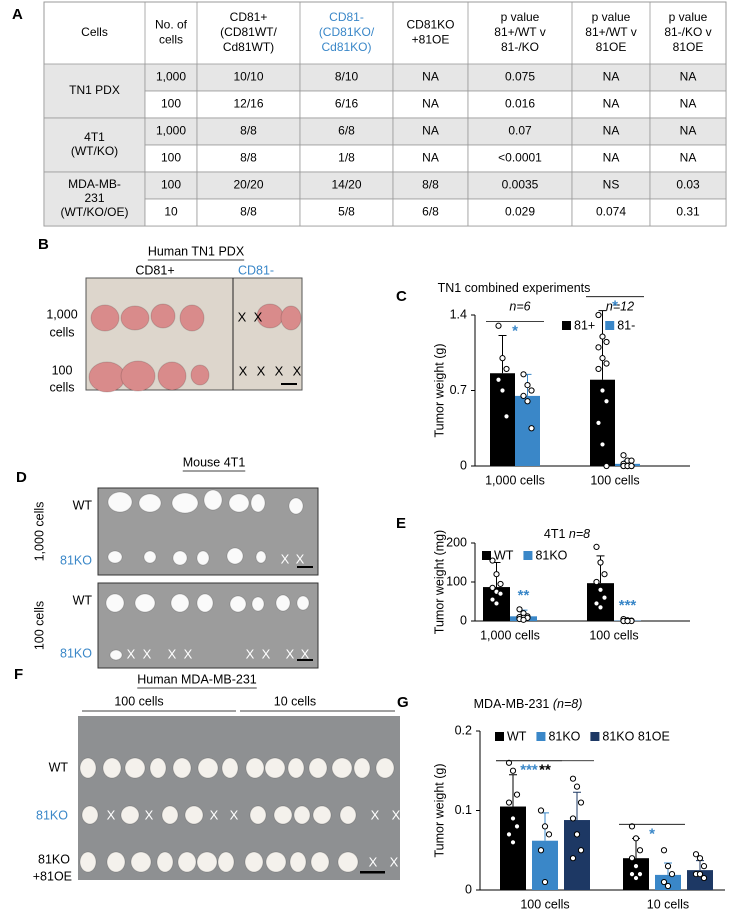 The height and width of the screenshot is (915, 730). Describe the element at coordinates (544, 904) in the screenshot. I see `x-tick-label: 100 cells` at that location.